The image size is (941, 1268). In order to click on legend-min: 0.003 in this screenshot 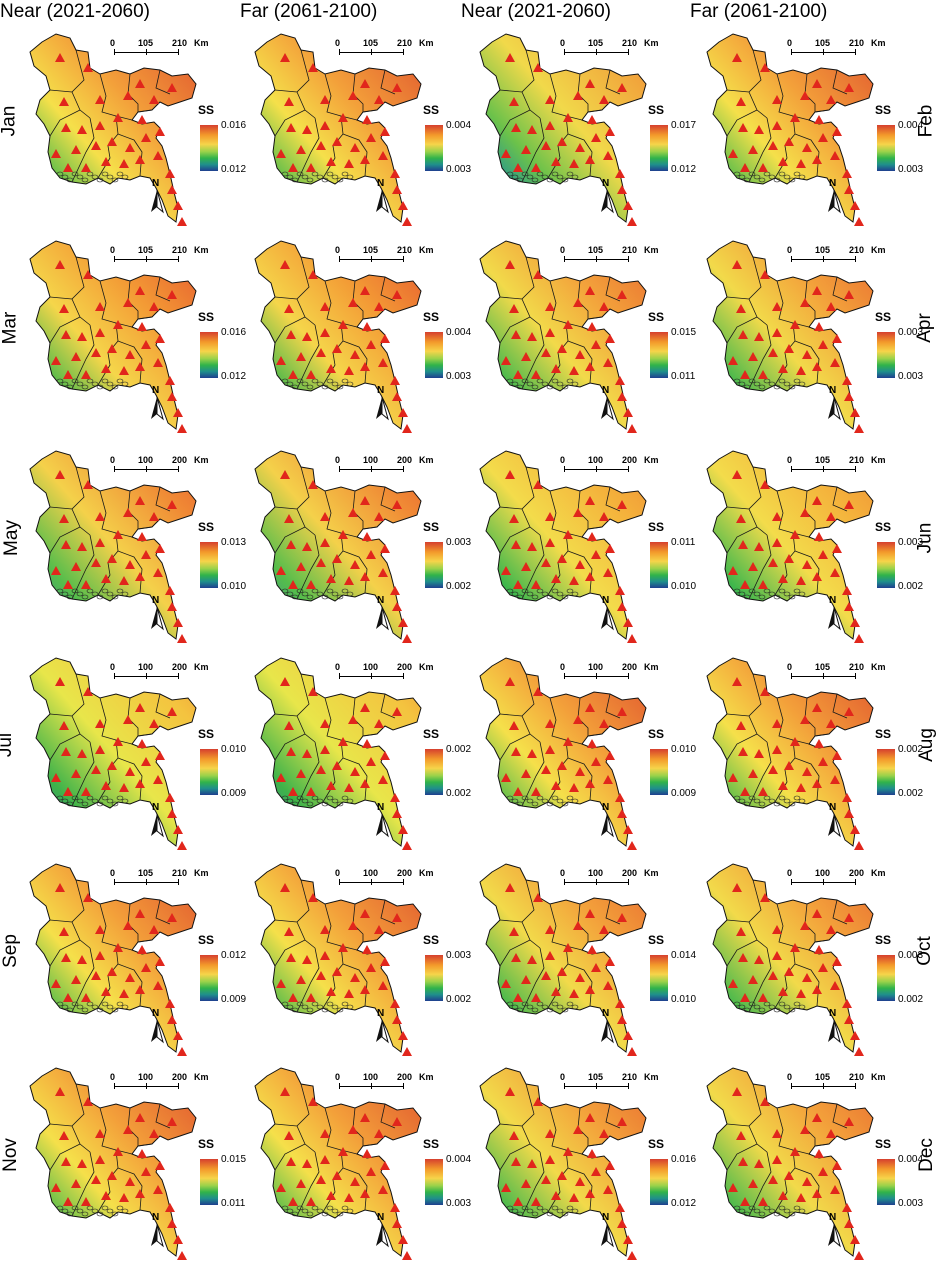, I will do `click(911, 169)`.